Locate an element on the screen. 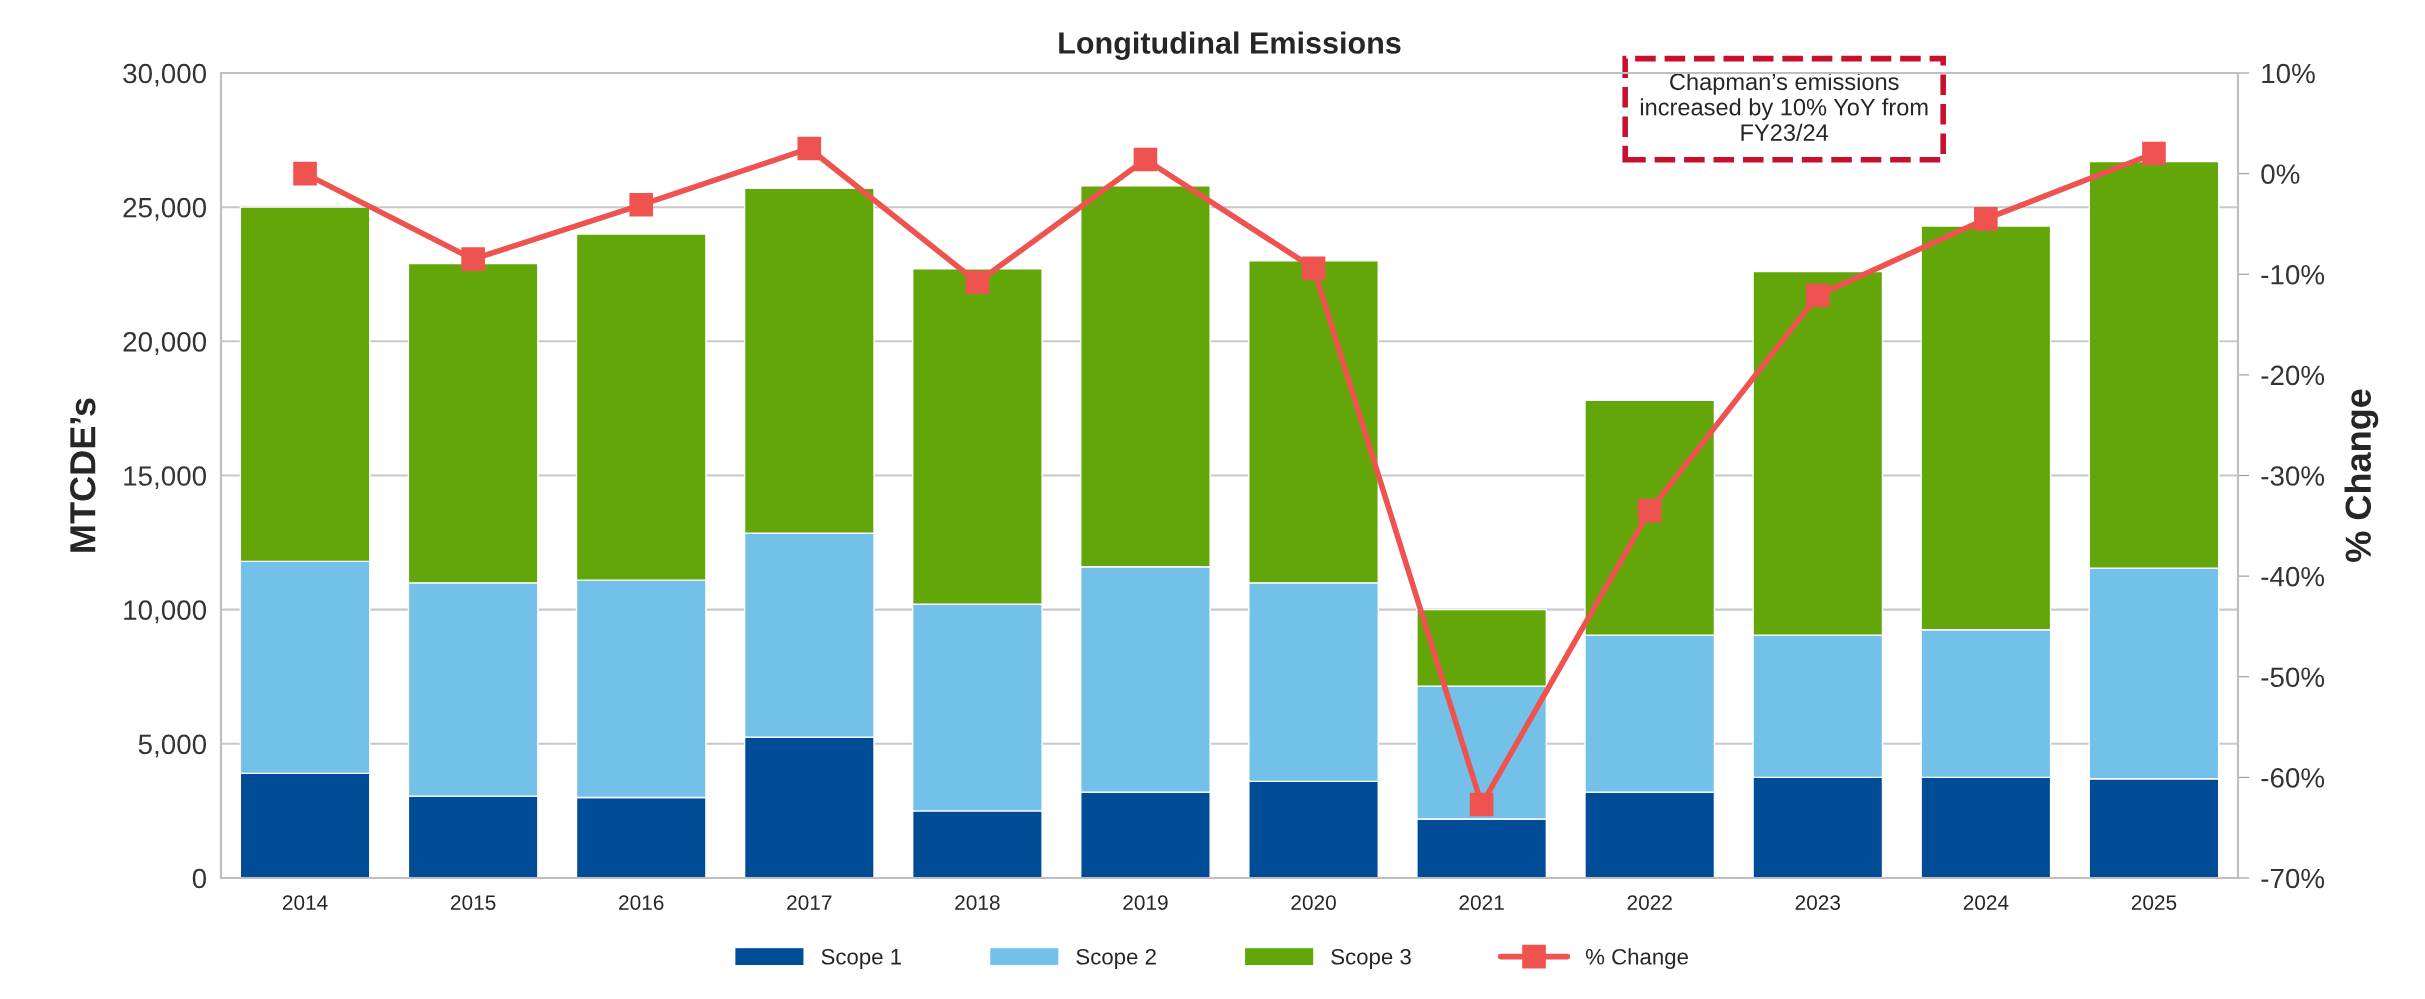 Image resolution: width=2425 pixels, height=999 pixels. y-tick-label: 30,000 is located at coordinates (165, 75).